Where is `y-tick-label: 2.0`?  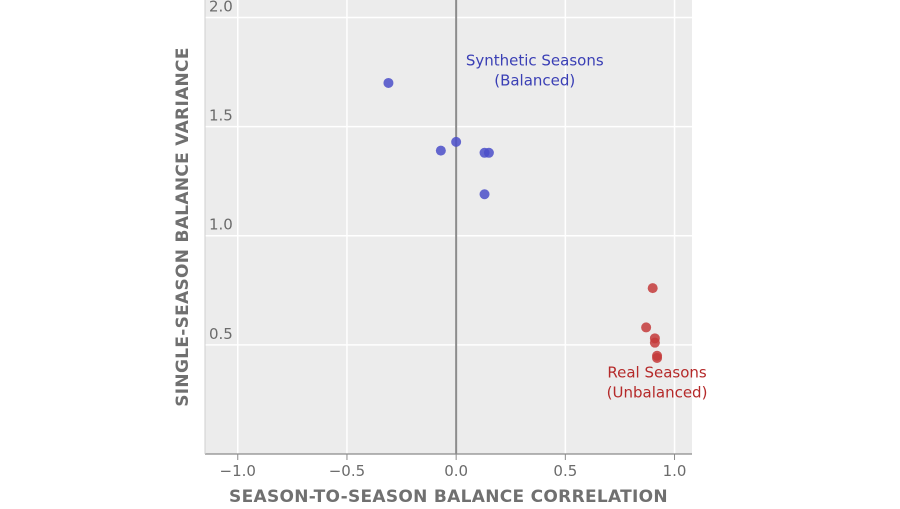
y-tick-label: 2.0 is located at coordinates (221, 7).